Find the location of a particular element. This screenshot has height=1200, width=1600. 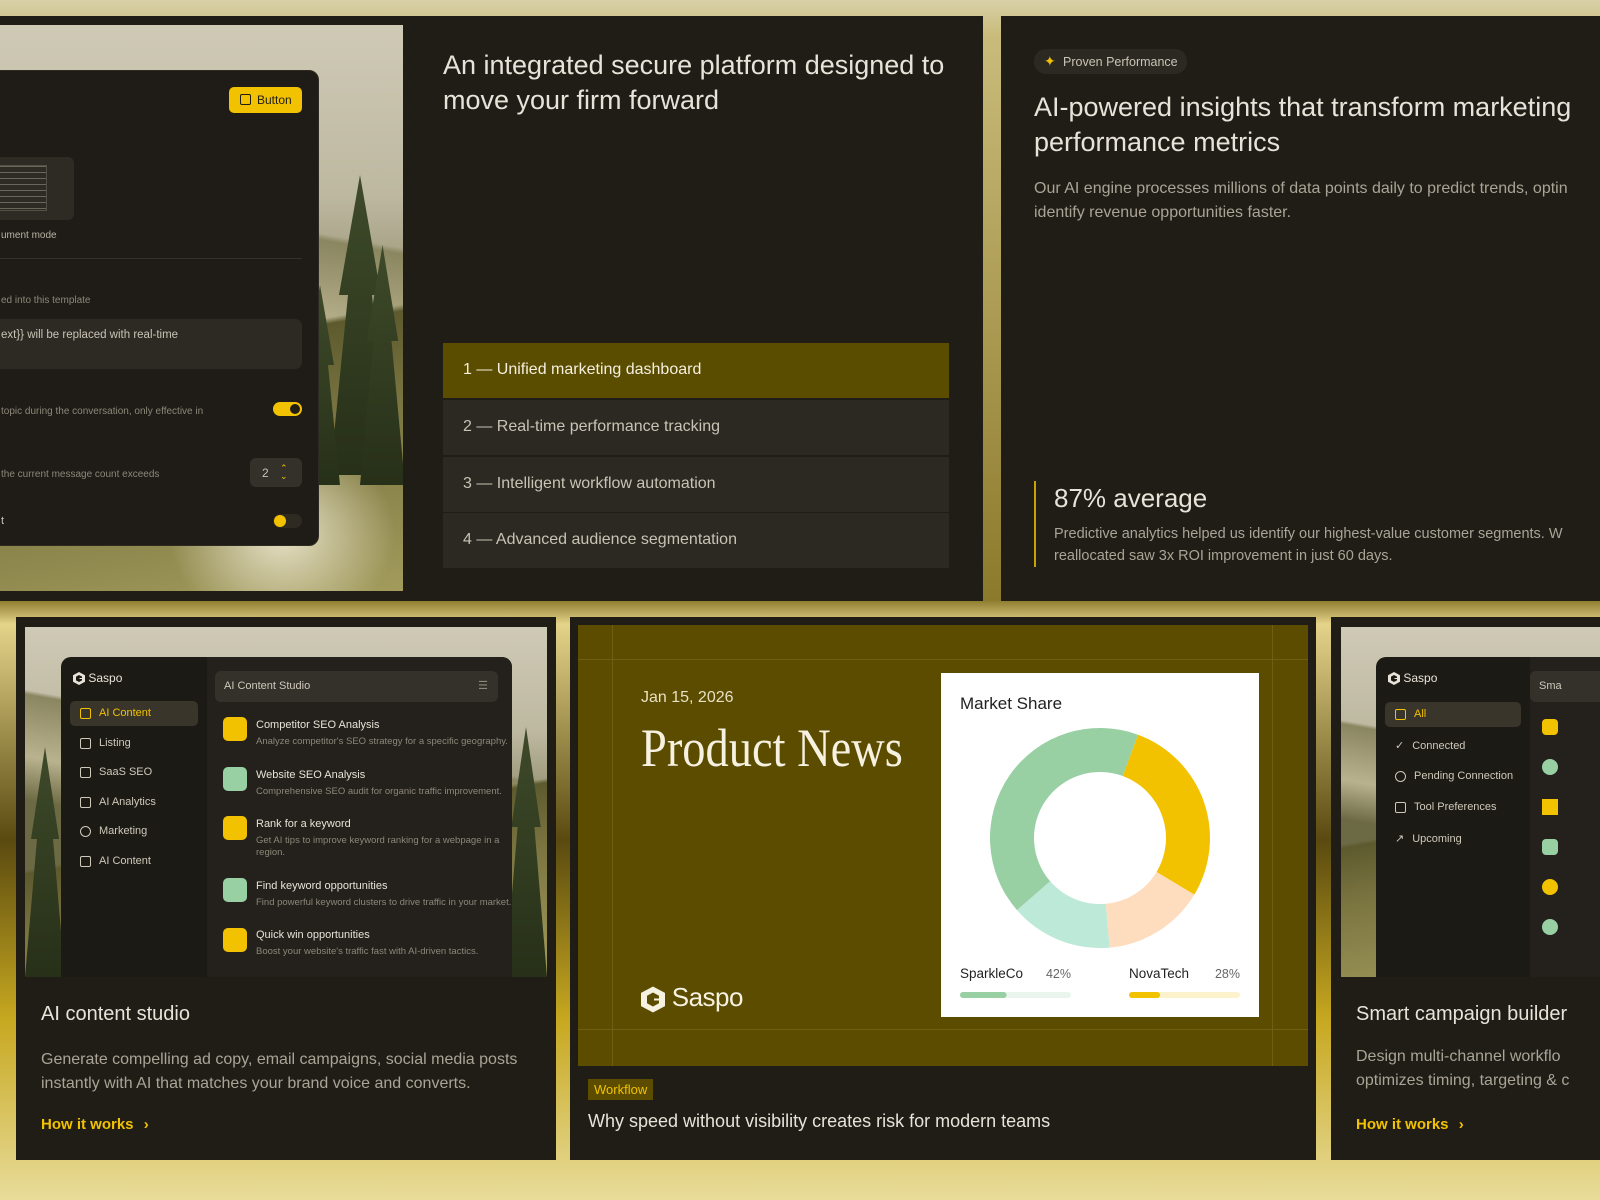

divider is located at coordinates (151, 258).